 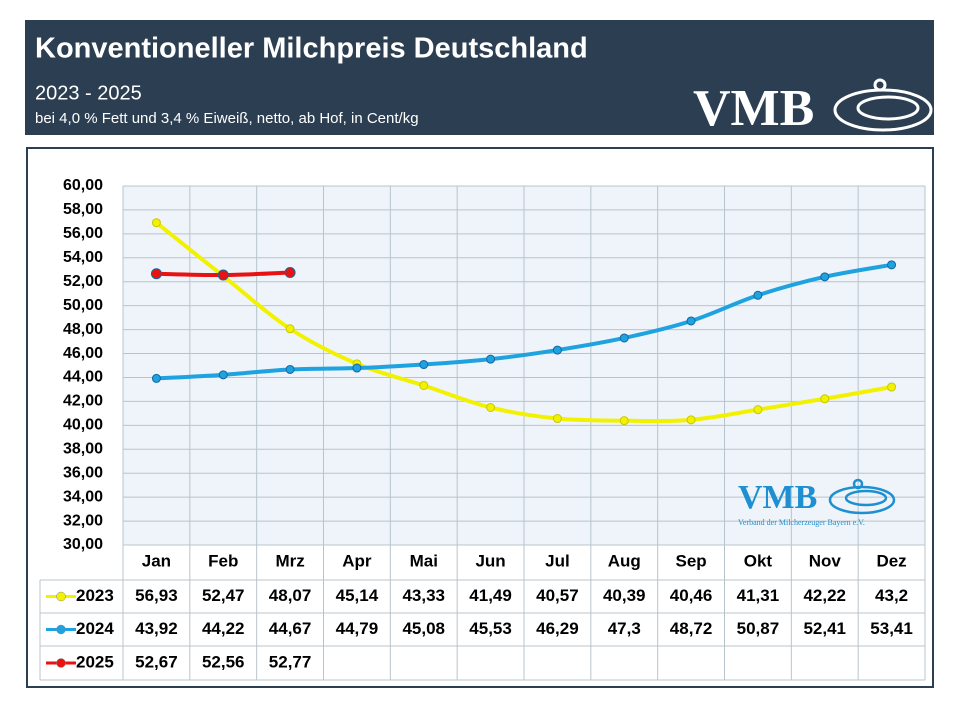 What do you see at coordinates (311, 49) in the screenshot?
I see `title: Konventioneller Milchpreis Deutschland` at bounding box center [311, 49].